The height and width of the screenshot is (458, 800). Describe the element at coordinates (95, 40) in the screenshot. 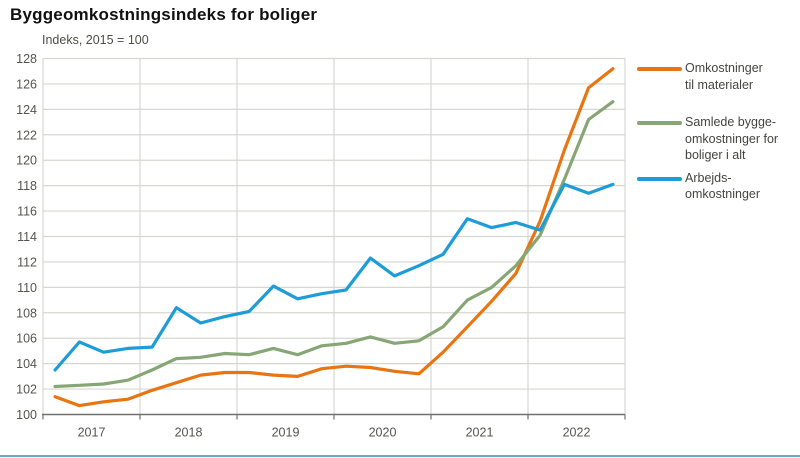

I see `axis-unit-label: Indeks, 2015 = 100` at that location.